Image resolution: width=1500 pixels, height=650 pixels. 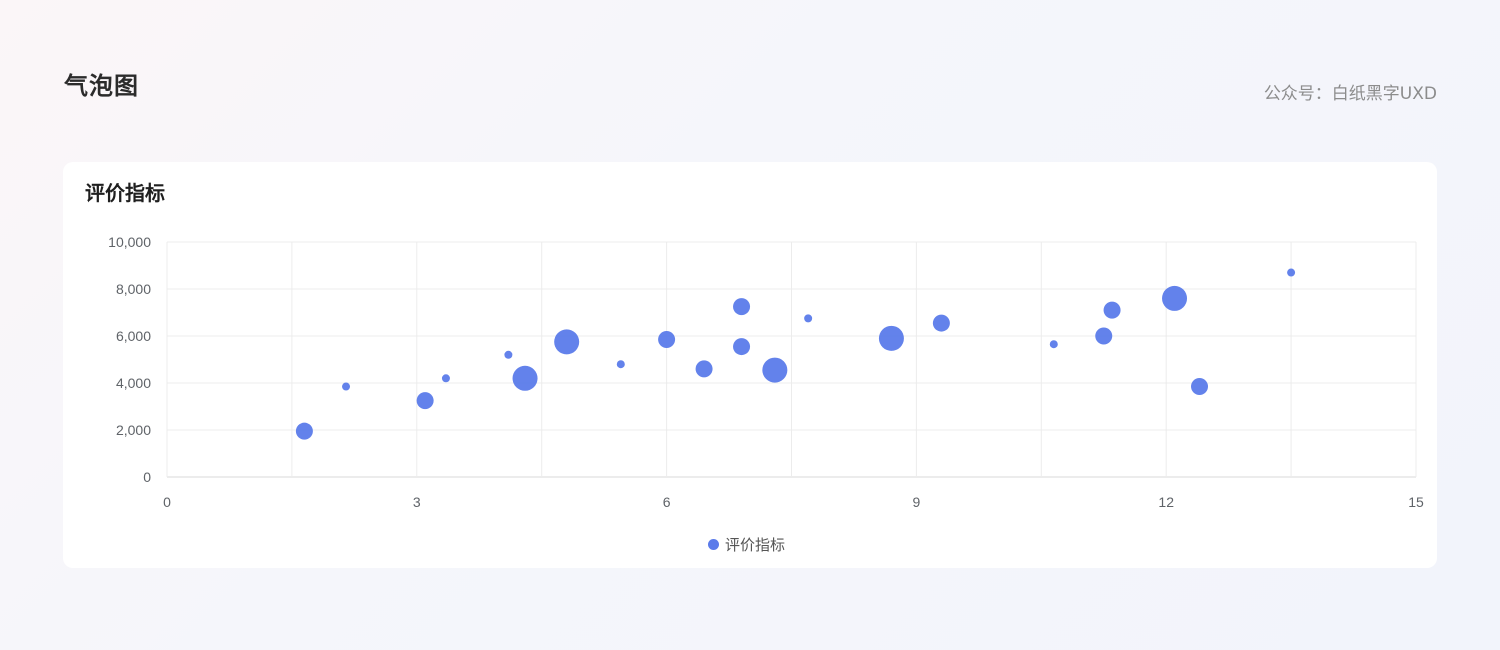 I want to click on y-tick-label: 0, so click(x=147, y=477).